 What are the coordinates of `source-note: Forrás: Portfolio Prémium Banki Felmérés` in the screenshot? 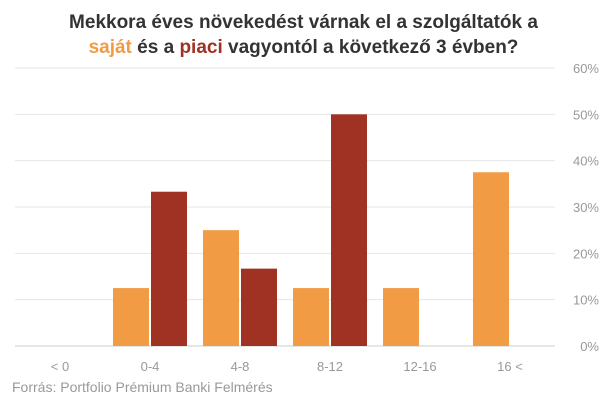 It's located at (142, 387).